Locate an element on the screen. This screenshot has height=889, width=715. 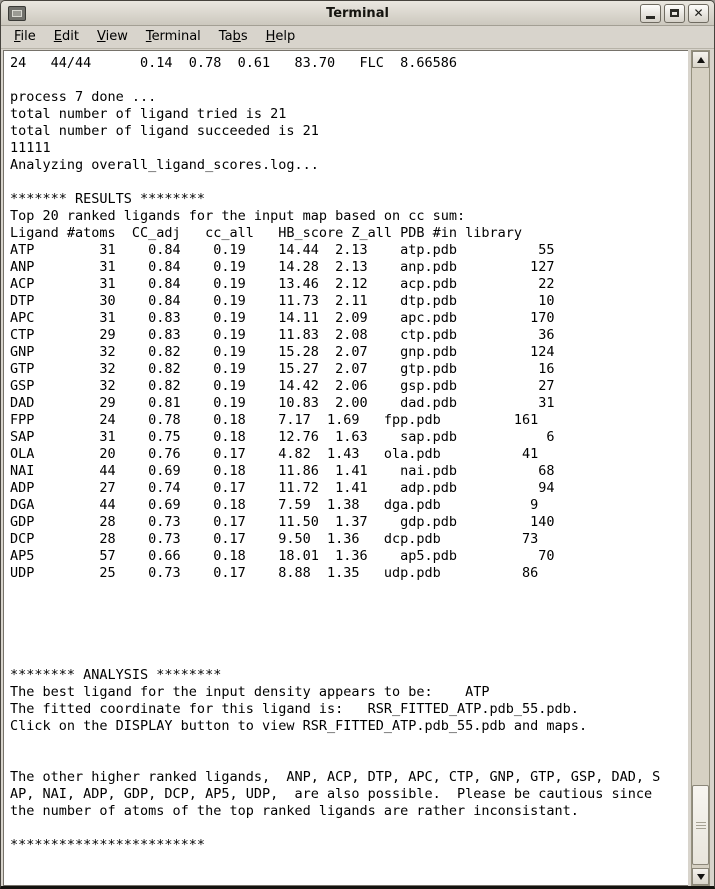
maximize-icon is located at coordinates (674, 13).